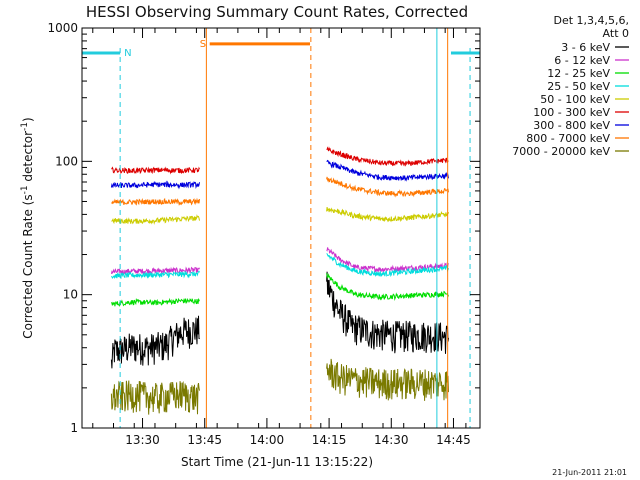 The width and height of the screenshot is (640, 480). I want to click on series-line-100-300-kev-seg1, so click(155, 170).